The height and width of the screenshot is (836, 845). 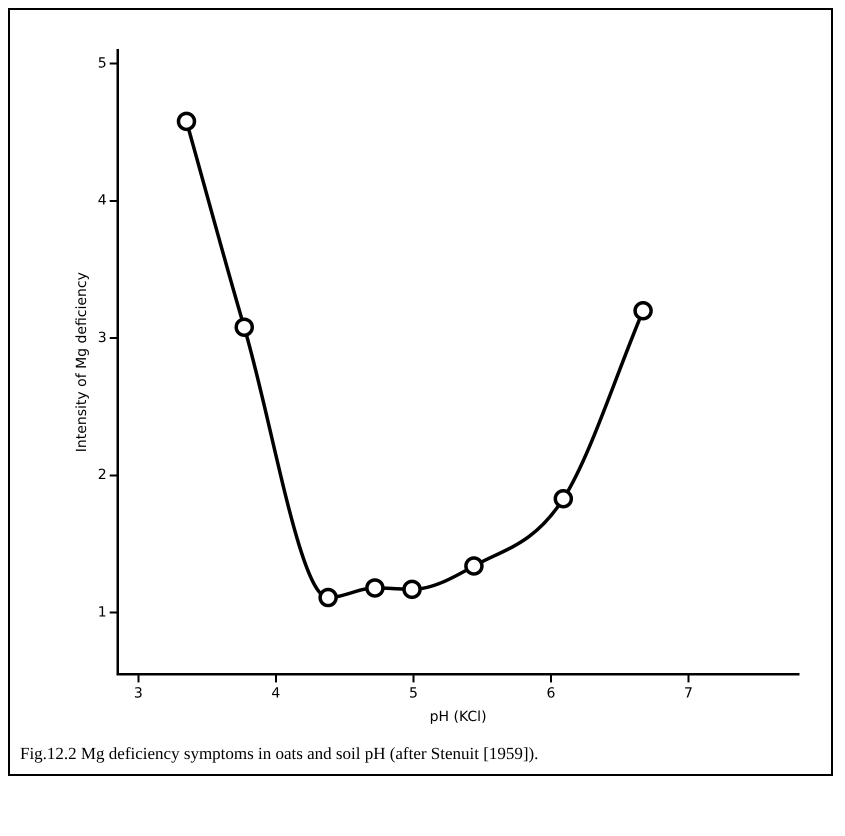 I want to click on caption: Fig.12.2 Mg deficiency symptoms in oats and soil pH (after Stenuit [1959])., so click(x=279, y=754).